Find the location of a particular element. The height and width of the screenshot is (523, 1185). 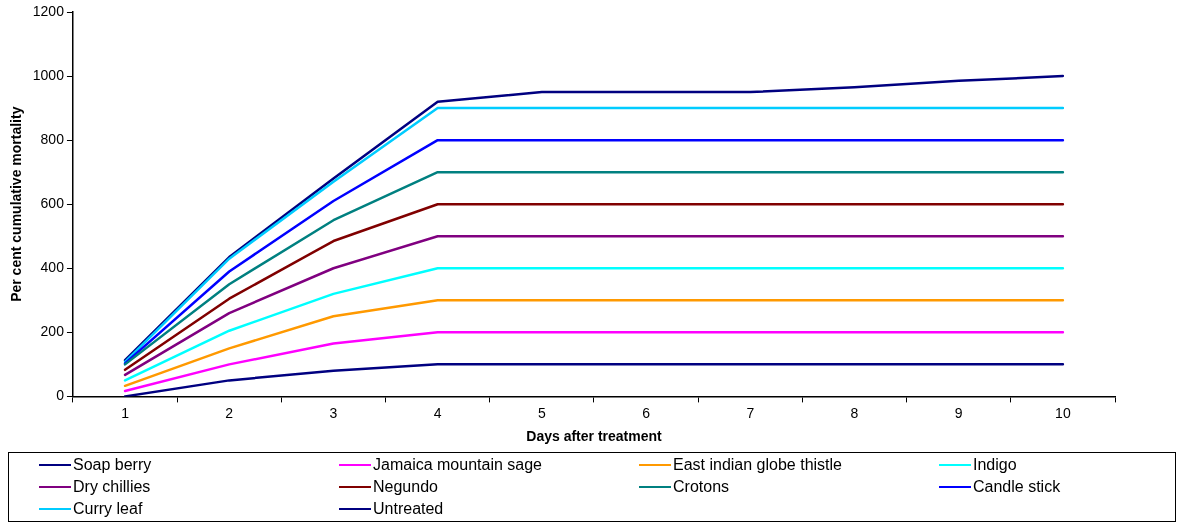

y-tick-label: 1000 is located at coordinates (48, 74).